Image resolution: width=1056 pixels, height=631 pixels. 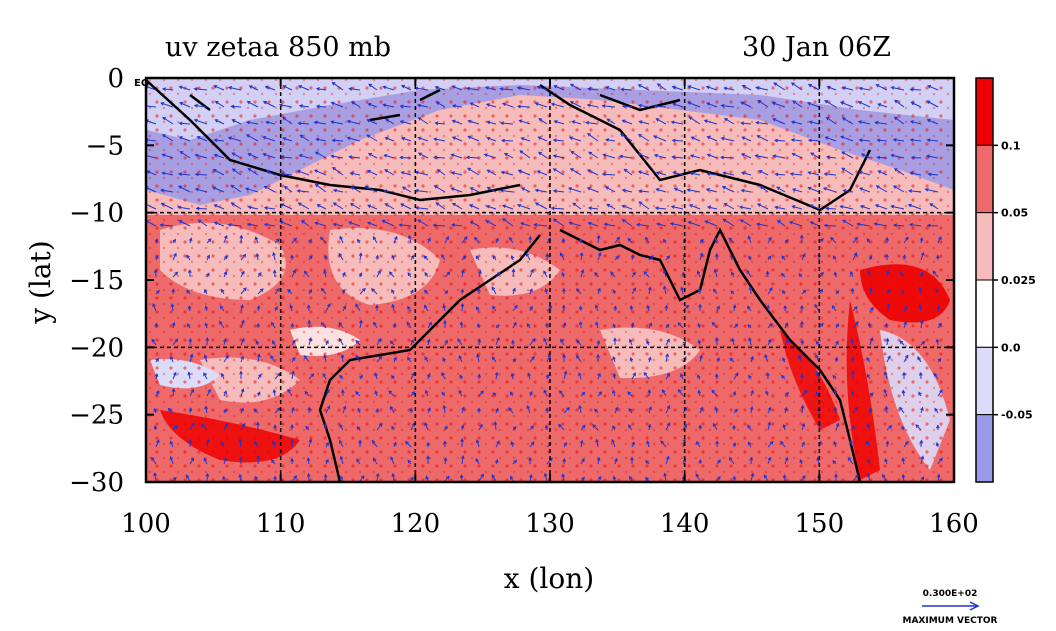 What do you see at coordinates (685, 524) in the screenshot?
I see `x-tick-label: 140` at bounding box center [685, 524].